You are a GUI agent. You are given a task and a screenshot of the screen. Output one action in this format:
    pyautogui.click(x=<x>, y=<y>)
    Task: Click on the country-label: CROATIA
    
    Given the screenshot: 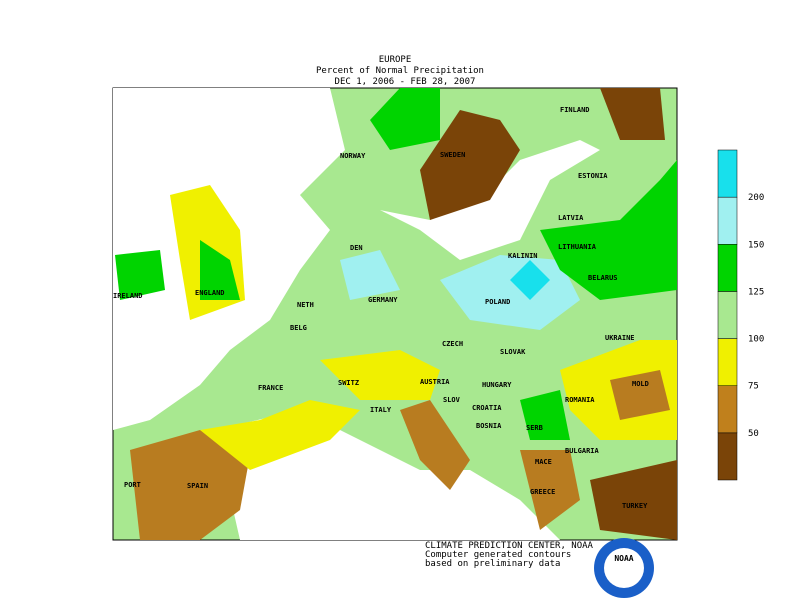 What is the action you would take?
    pyautogui.click(x=487, y=408)
    